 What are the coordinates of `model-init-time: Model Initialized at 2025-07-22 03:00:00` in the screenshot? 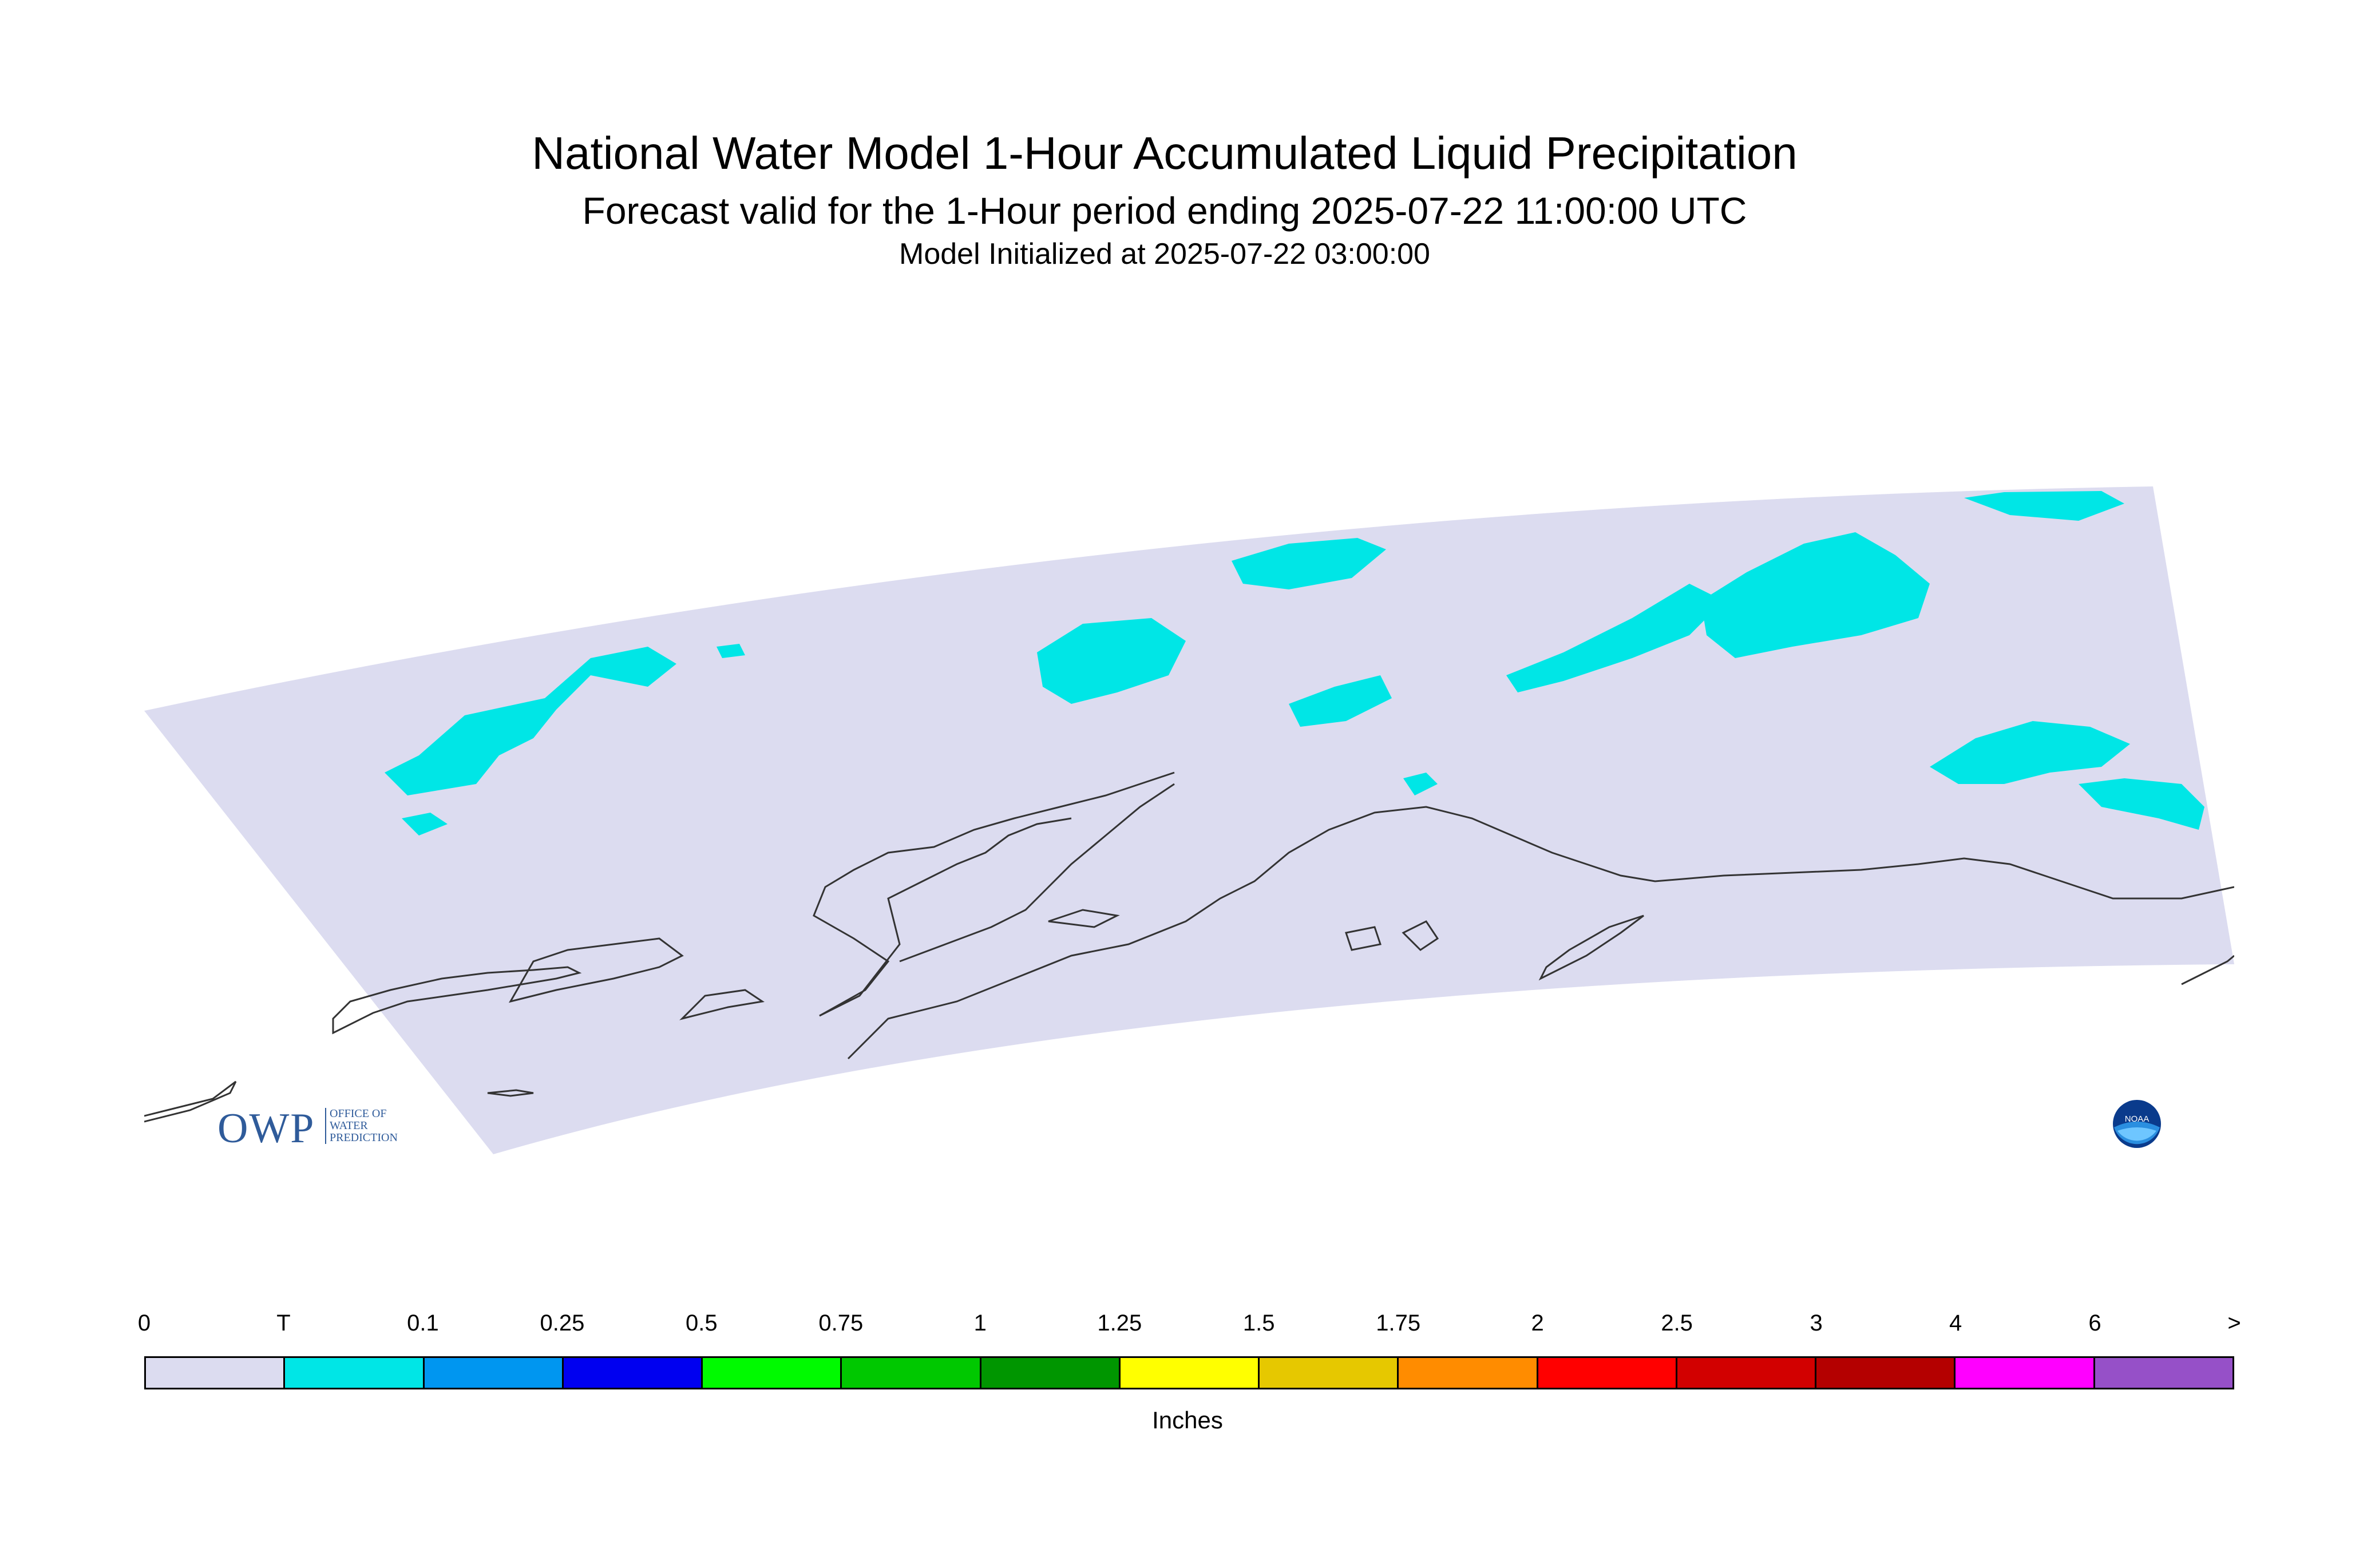 It's located at (1164, 254).